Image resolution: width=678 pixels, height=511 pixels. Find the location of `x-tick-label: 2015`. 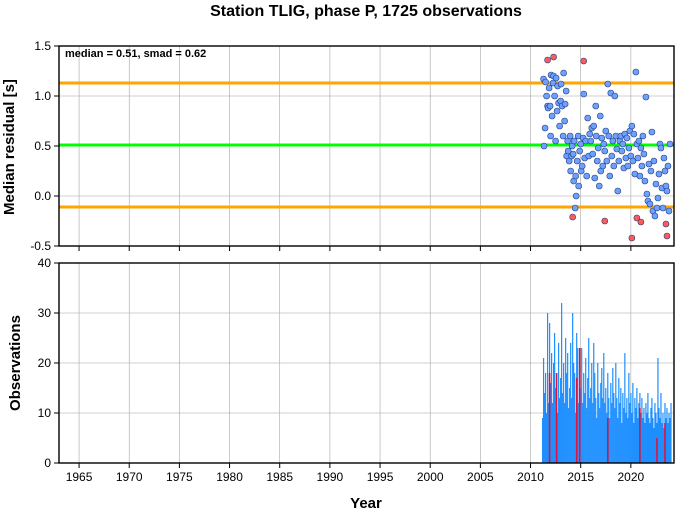

x-tick-label: 2015 is located at coordinates (580, 477).